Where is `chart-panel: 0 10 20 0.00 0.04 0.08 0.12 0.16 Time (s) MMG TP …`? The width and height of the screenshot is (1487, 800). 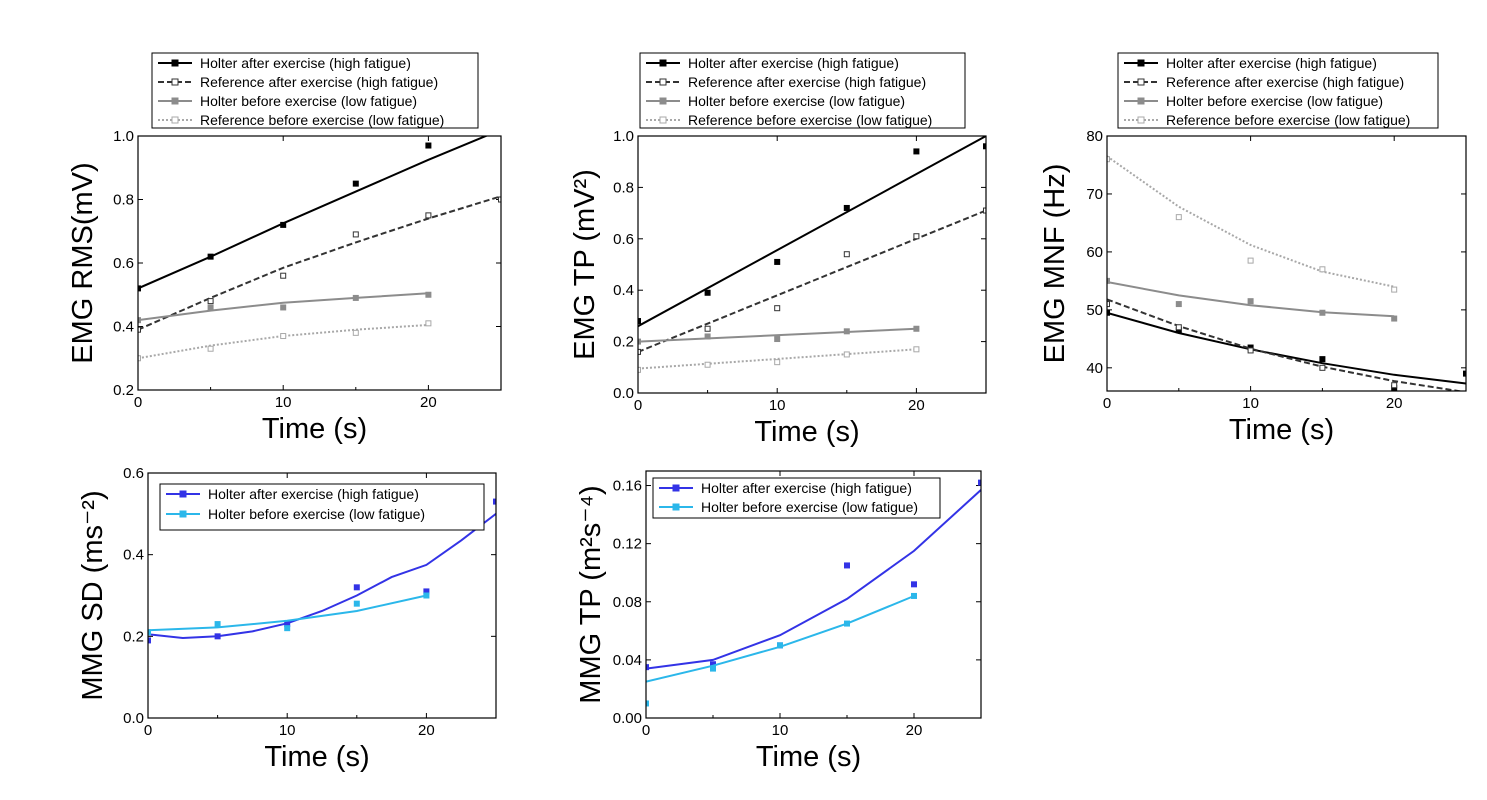 chart-panel: 0 10 20 0.00 0.04 0.08 0.12 0.16 Time (s) MMG TP … is located at coordinates (778, 621).